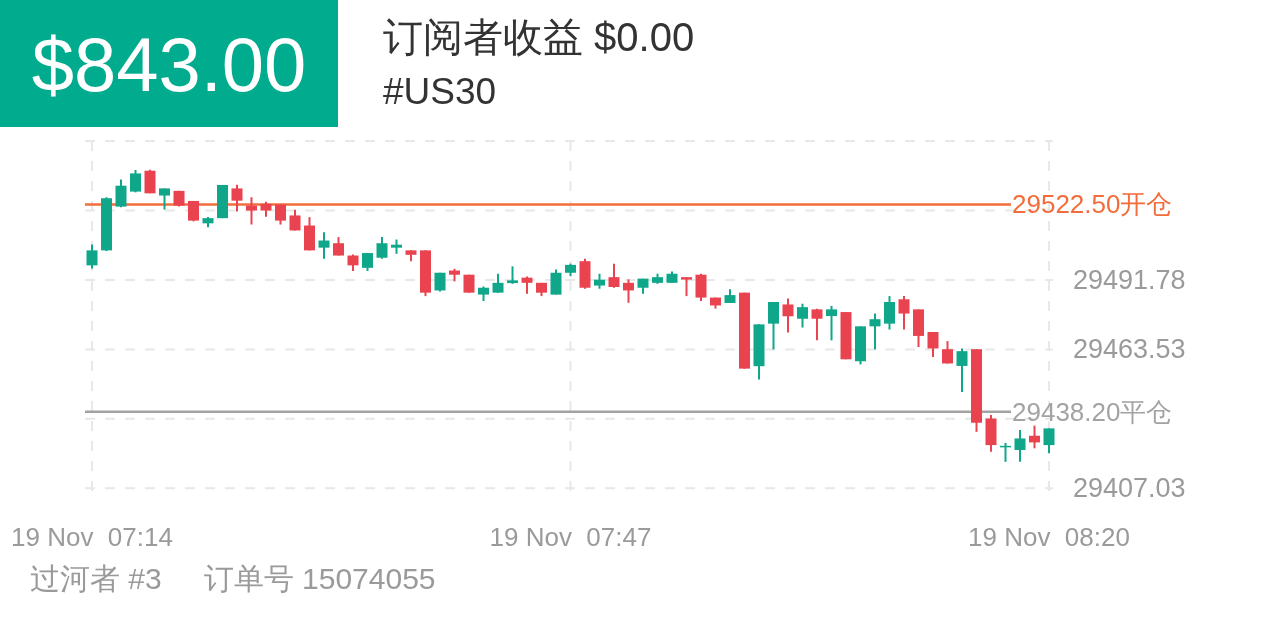  Describe the element at coordinates (1049, 537) in the screenshot. I see `x-tick: 19 Nov 08:20` at that location.